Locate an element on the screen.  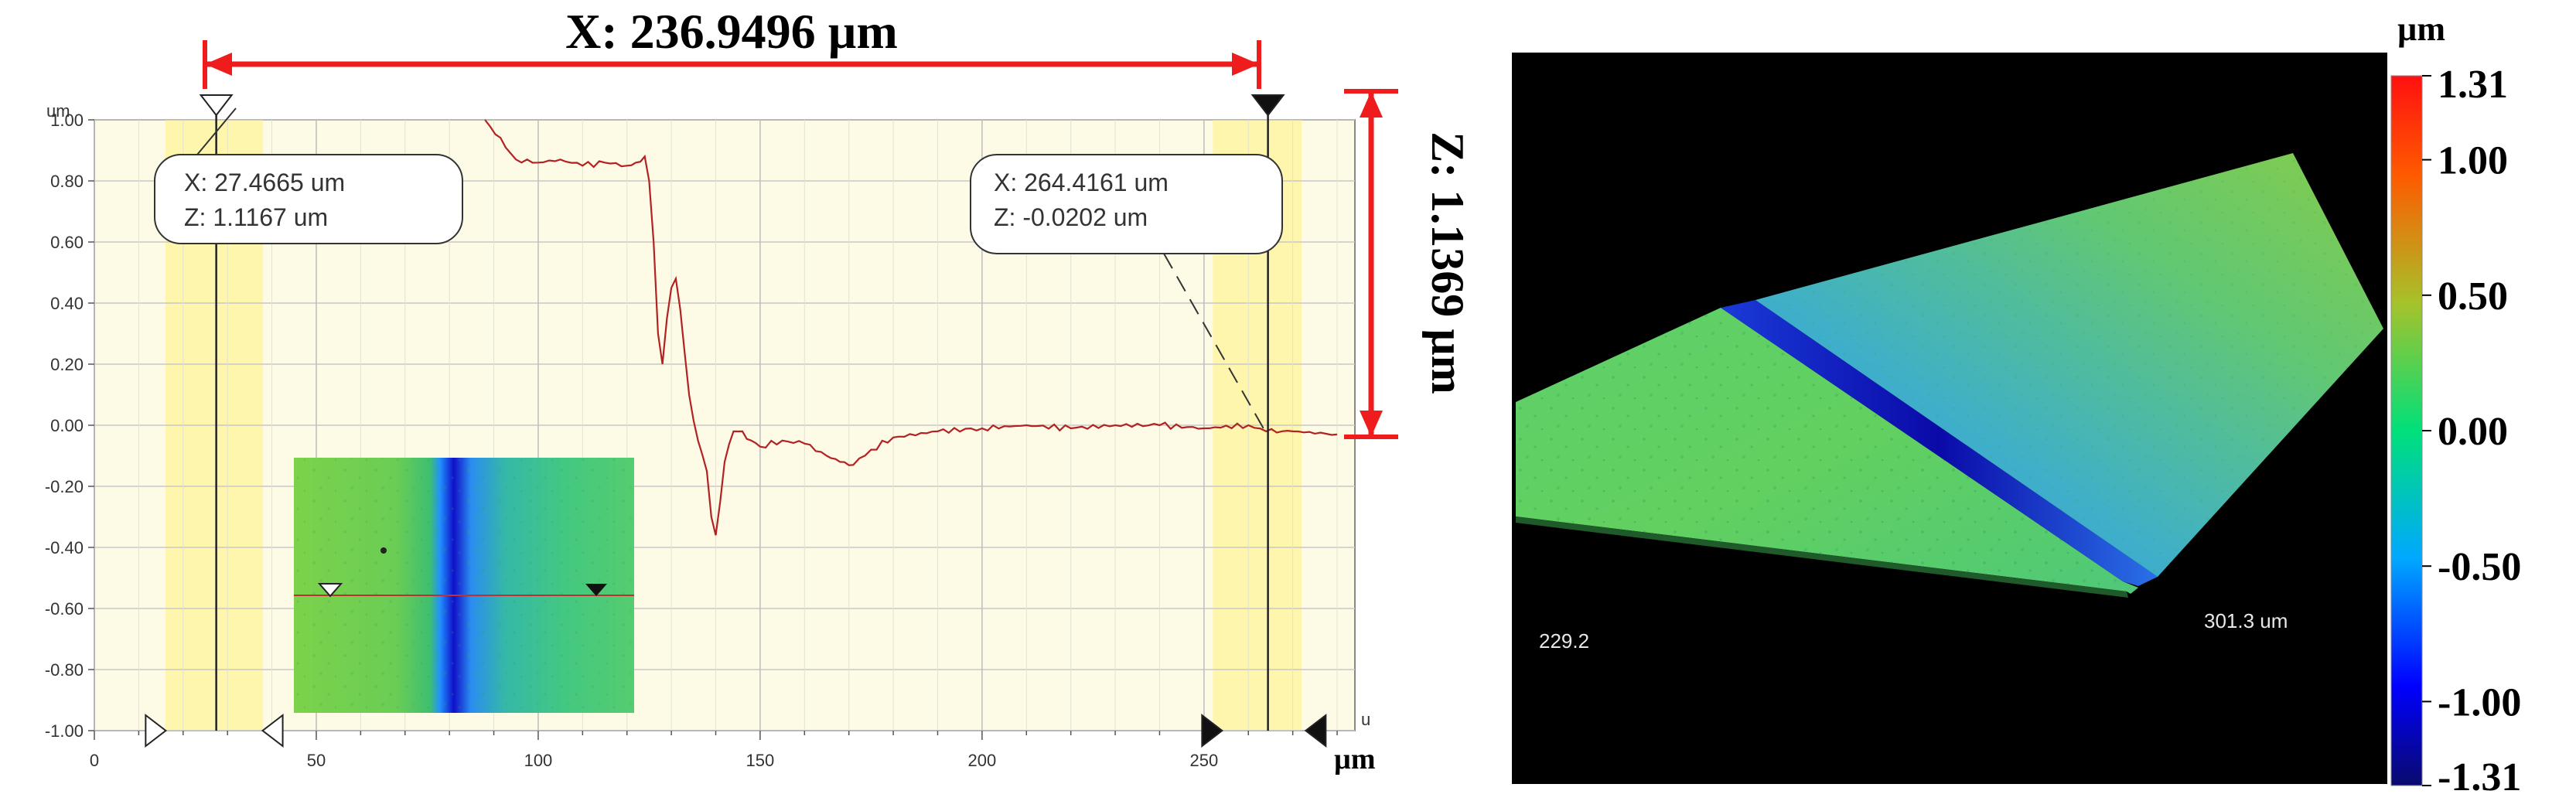
x-distance-annotation: X: 236.9496 µm is located at coordinates (732, 46).